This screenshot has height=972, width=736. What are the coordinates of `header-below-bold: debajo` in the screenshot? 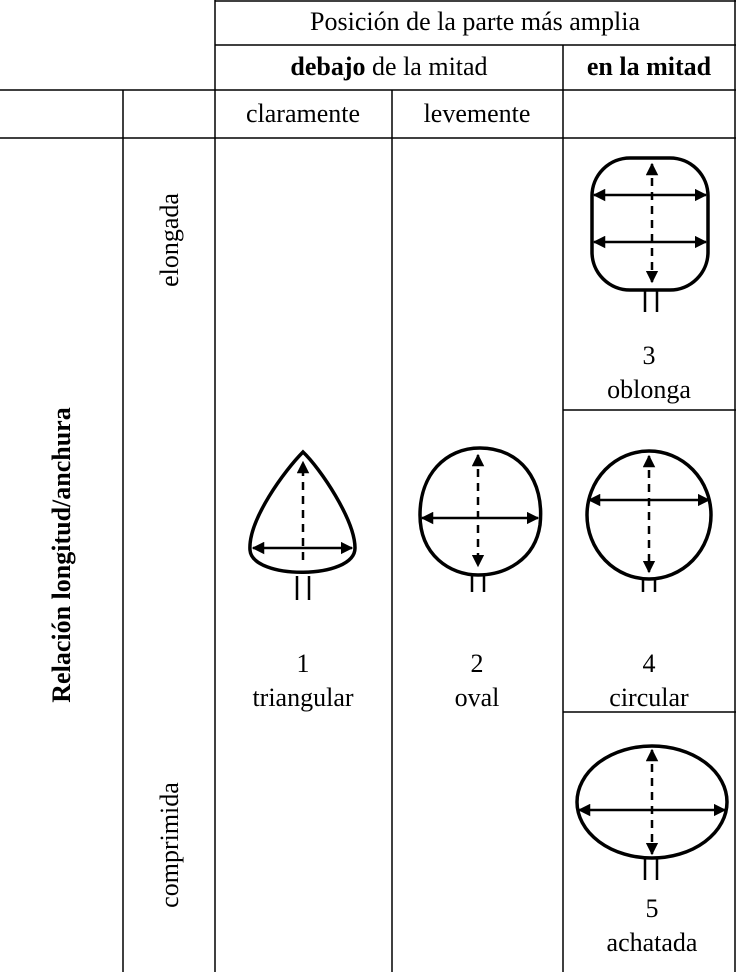 It's located at (327, 66).